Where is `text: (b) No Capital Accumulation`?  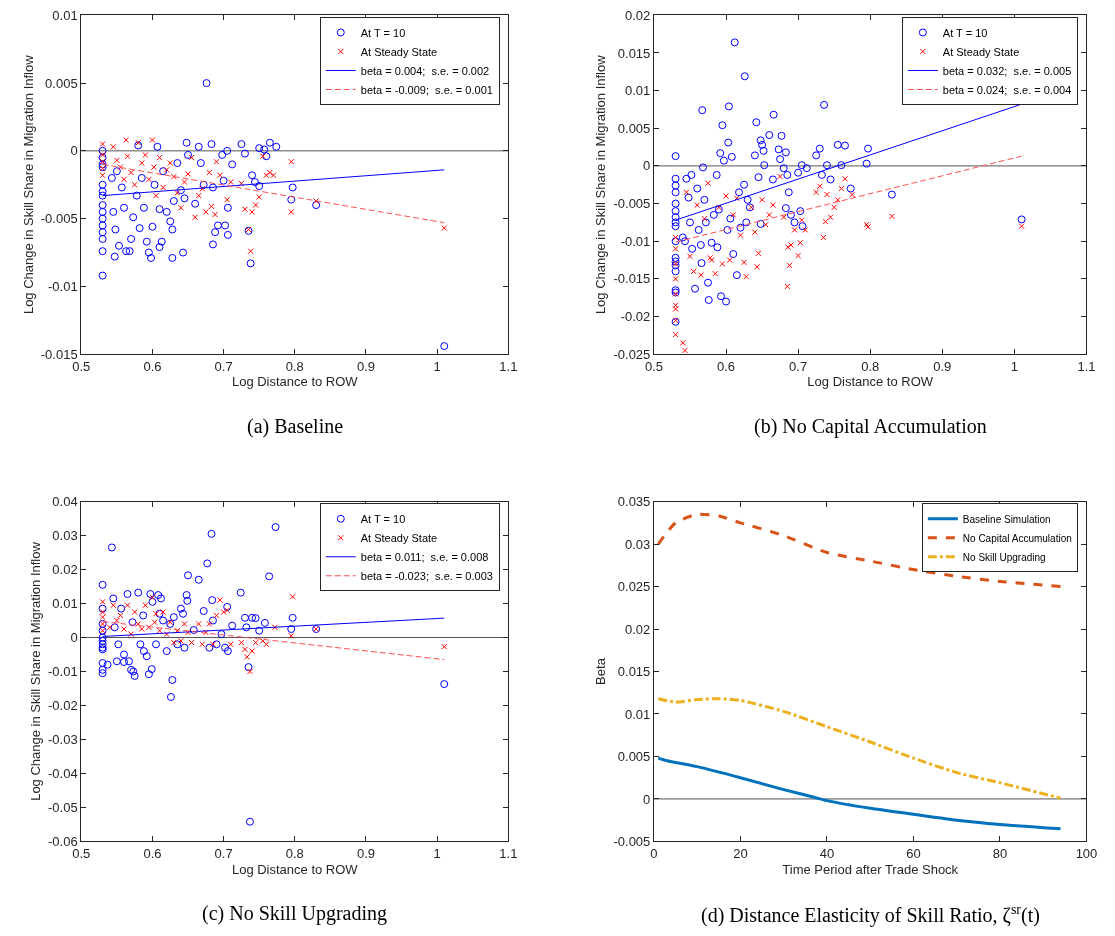
text: (b) No Capital Accumulation is located at coordinates (870, 426).